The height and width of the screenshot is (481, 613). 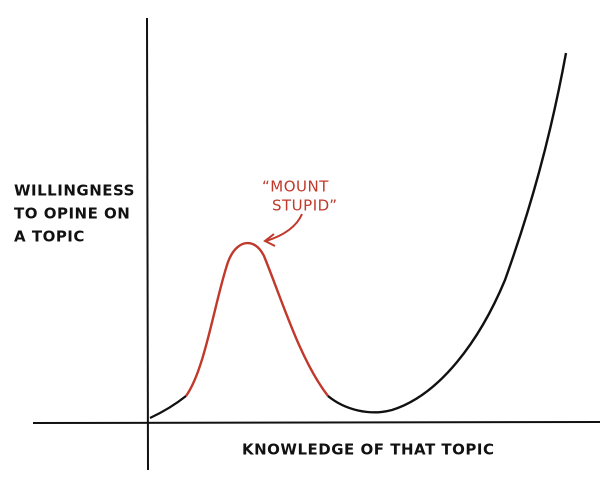 I want to click on x-axis, so click(x=316, y=422).